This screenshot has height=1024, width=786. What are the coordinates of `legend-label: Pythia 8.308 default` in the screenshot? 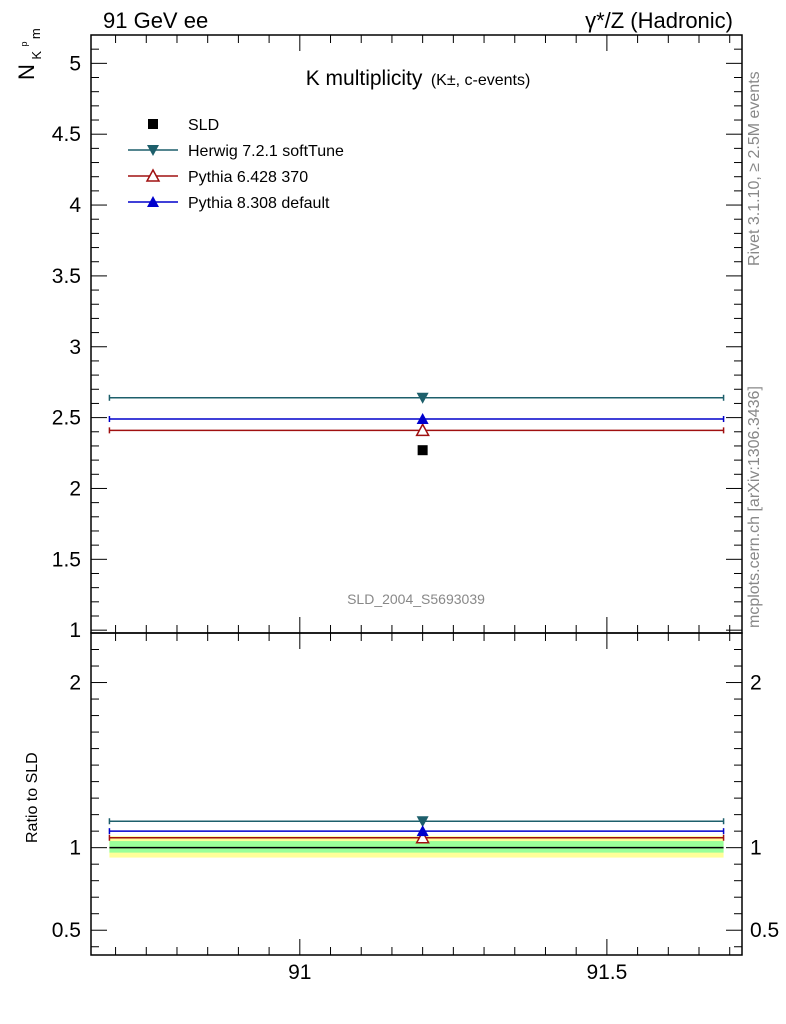 It's located at (259, 203).